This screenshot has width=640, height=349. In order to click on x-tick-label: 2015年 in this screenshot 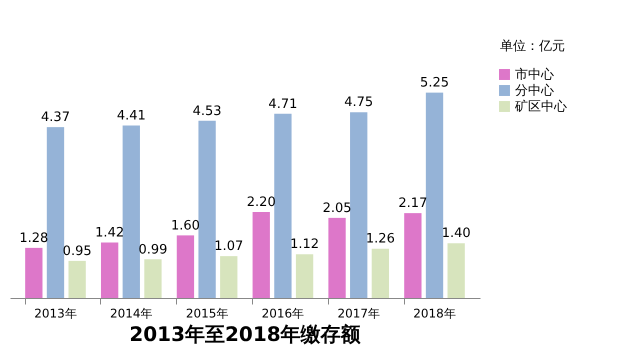, I will do `click(207, 313)`.